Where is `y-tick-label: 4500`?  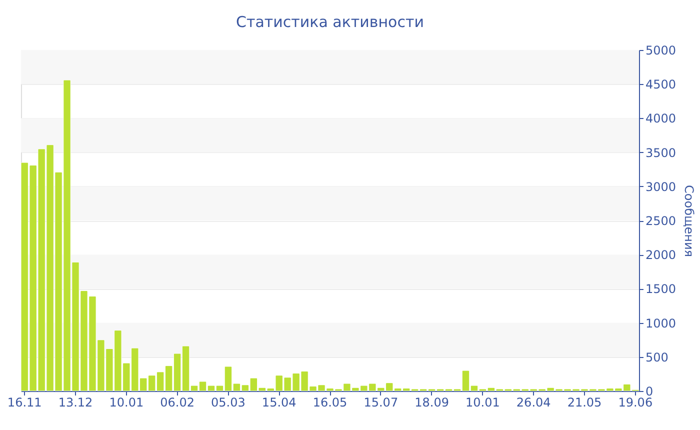
y-tick-label: 4500 is located at coordinates (661, 85).